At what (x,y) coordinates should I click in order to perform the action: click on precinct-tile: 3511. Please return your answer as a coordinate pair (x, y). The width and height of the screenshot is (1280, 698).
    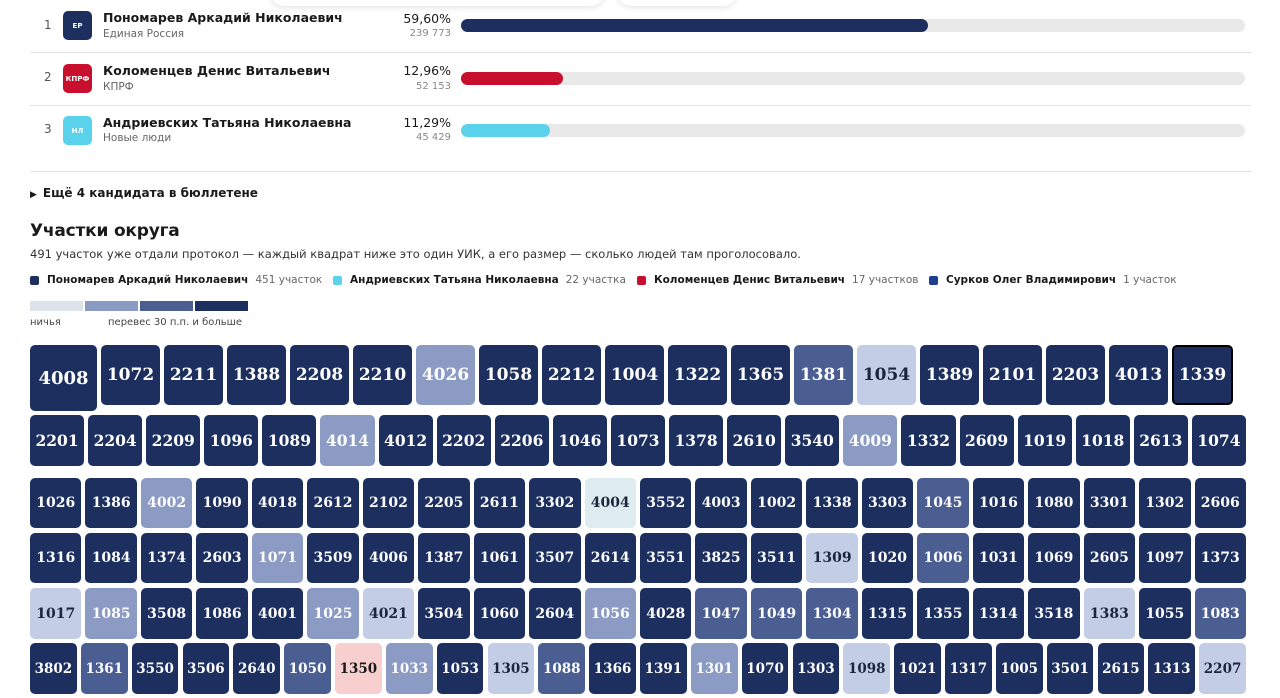
    Looking at the image, I should click on (776, 558).